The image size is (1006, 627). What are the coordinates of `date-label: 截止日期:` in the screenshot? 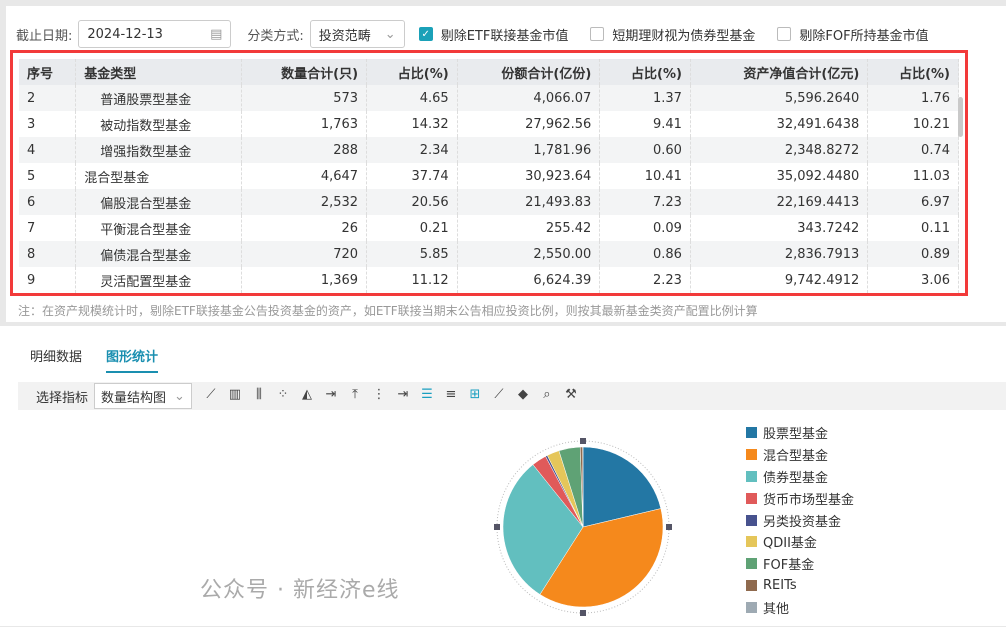 It's located at (44, 34).